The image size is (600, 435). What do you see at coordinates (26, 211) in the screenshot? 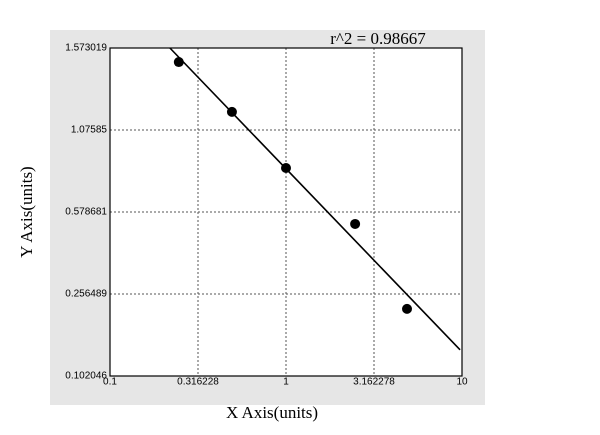
I see `y-axis-label: Y Axis(units)` at bounding box center [26, 211].